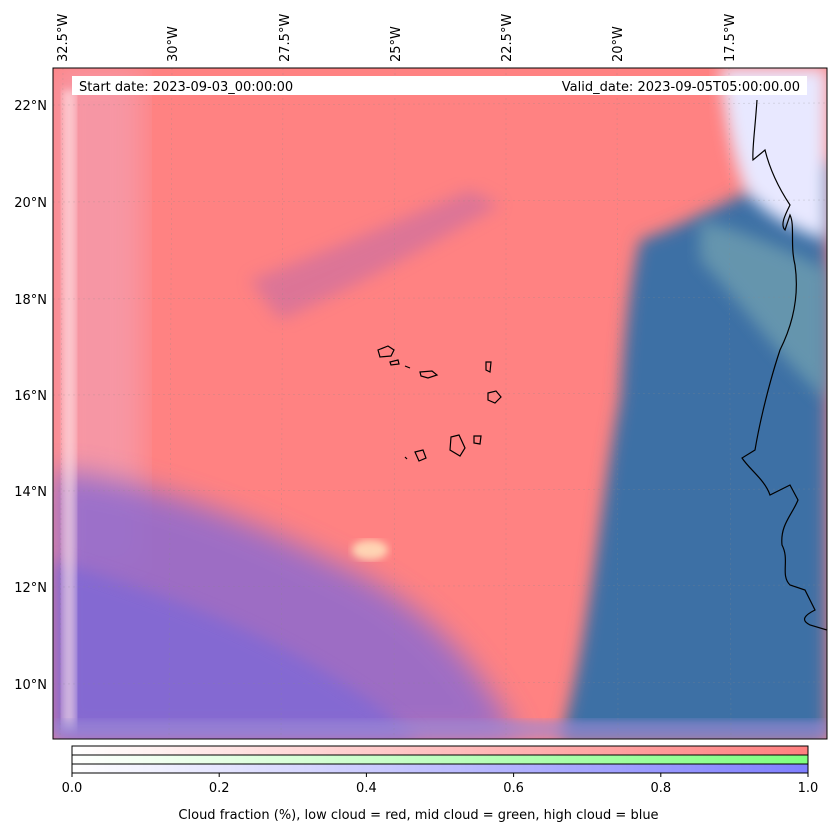  What do you see at coordinates (440, 784) in the screenshot?
I see `colorbar-ticks: 0.0 0.2 0.4 0.6 0.8 1.0` at bounding box center [440, 784].